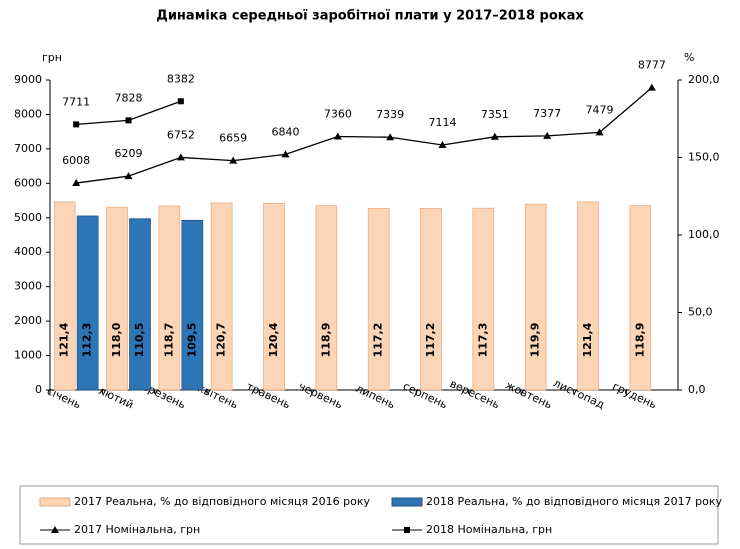  I want to click on y2-axis-label: %, so click(689, 57).